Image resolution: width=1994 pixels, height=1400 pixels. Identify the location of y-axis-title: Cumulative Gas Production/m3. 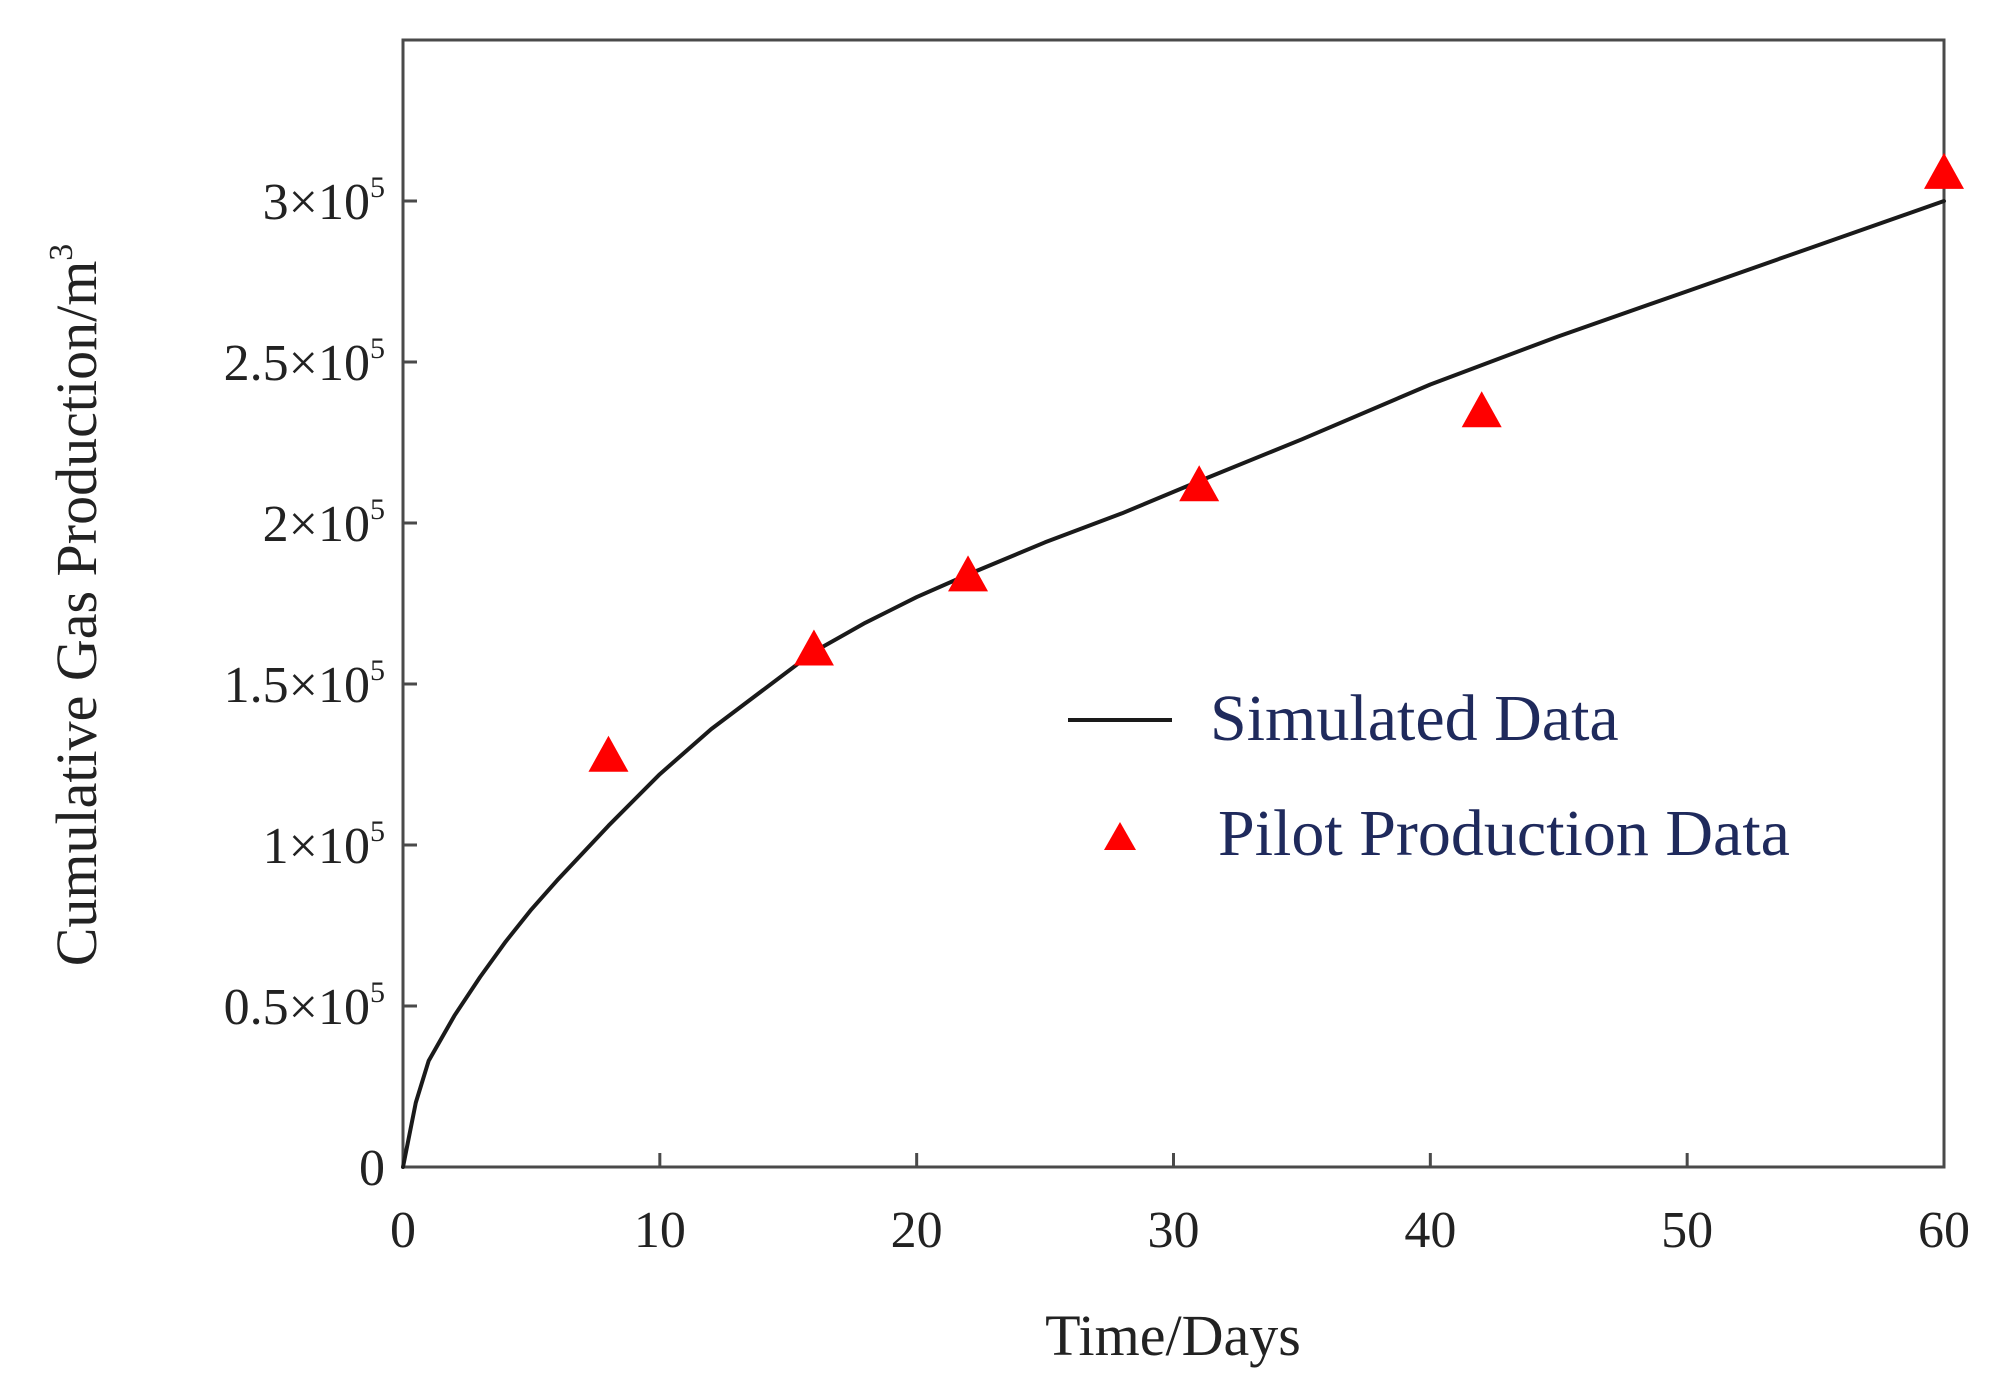
(76, 605).